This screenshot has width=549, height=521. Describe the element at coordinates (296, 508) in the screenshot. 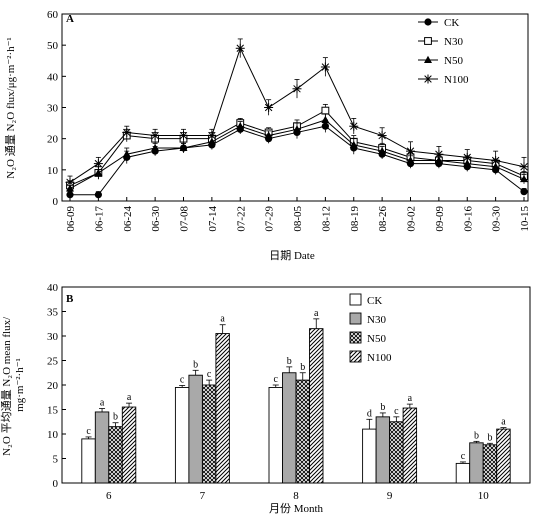

I see `panel-b-xlabel: 月份 Month` at that location.